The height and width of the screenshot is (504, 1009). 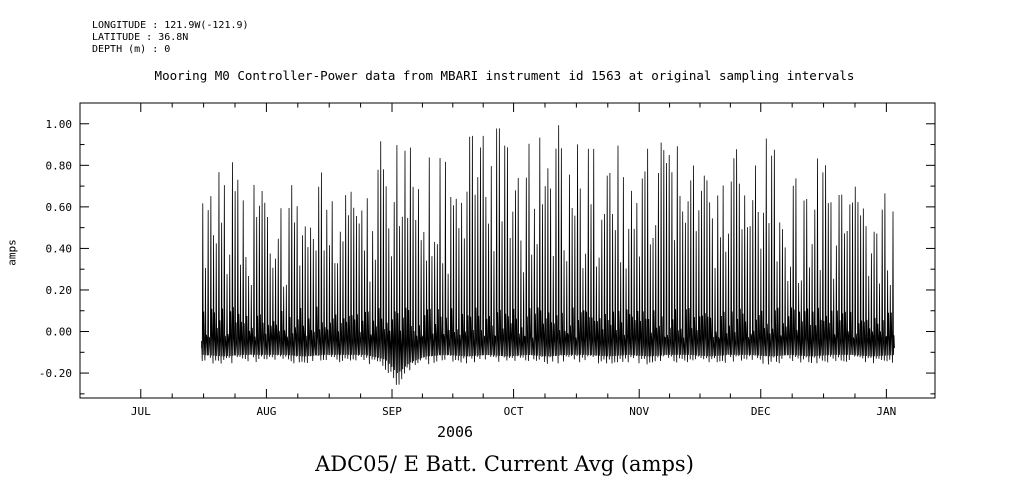 I want to click on latitude-label: LATITUDE : 36.8N, so click(x=140, y=37).